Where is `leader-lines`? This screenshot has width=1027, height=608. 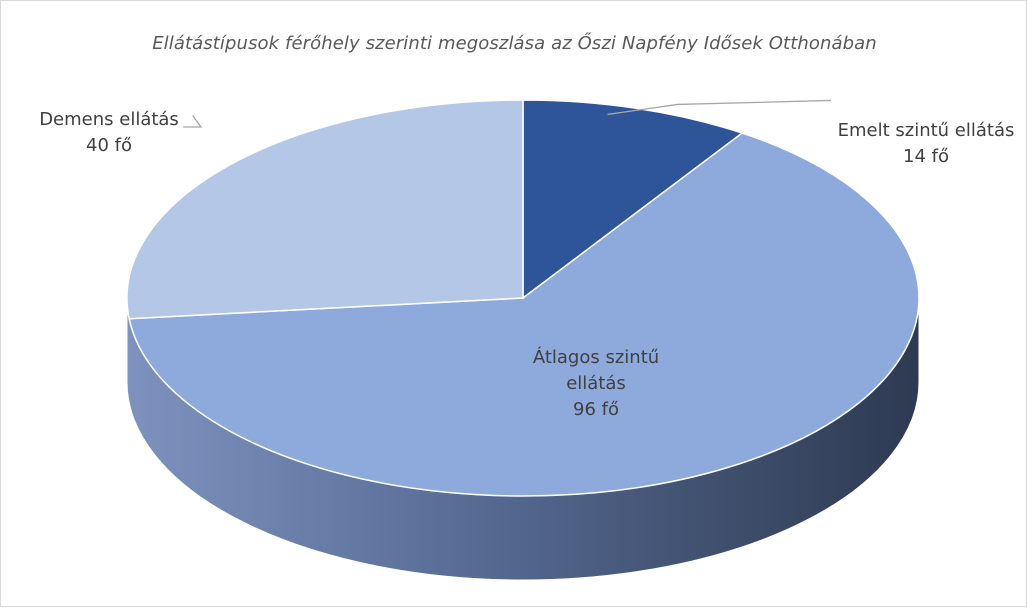
leader-lines is located at coordinates (507, 113).